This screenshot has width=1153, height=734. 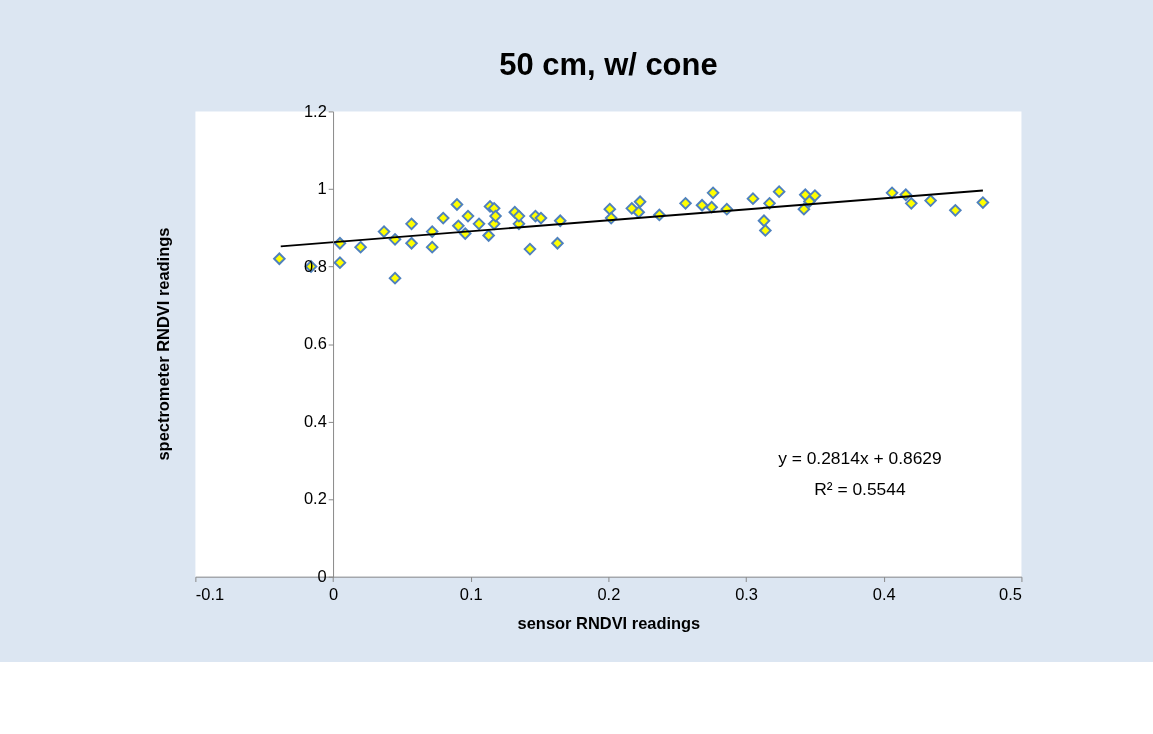 What do you see at coordinates (315, 110) in the screenshot?
I see `y-tick-label: 1.2` at bounding box center [315, 110].